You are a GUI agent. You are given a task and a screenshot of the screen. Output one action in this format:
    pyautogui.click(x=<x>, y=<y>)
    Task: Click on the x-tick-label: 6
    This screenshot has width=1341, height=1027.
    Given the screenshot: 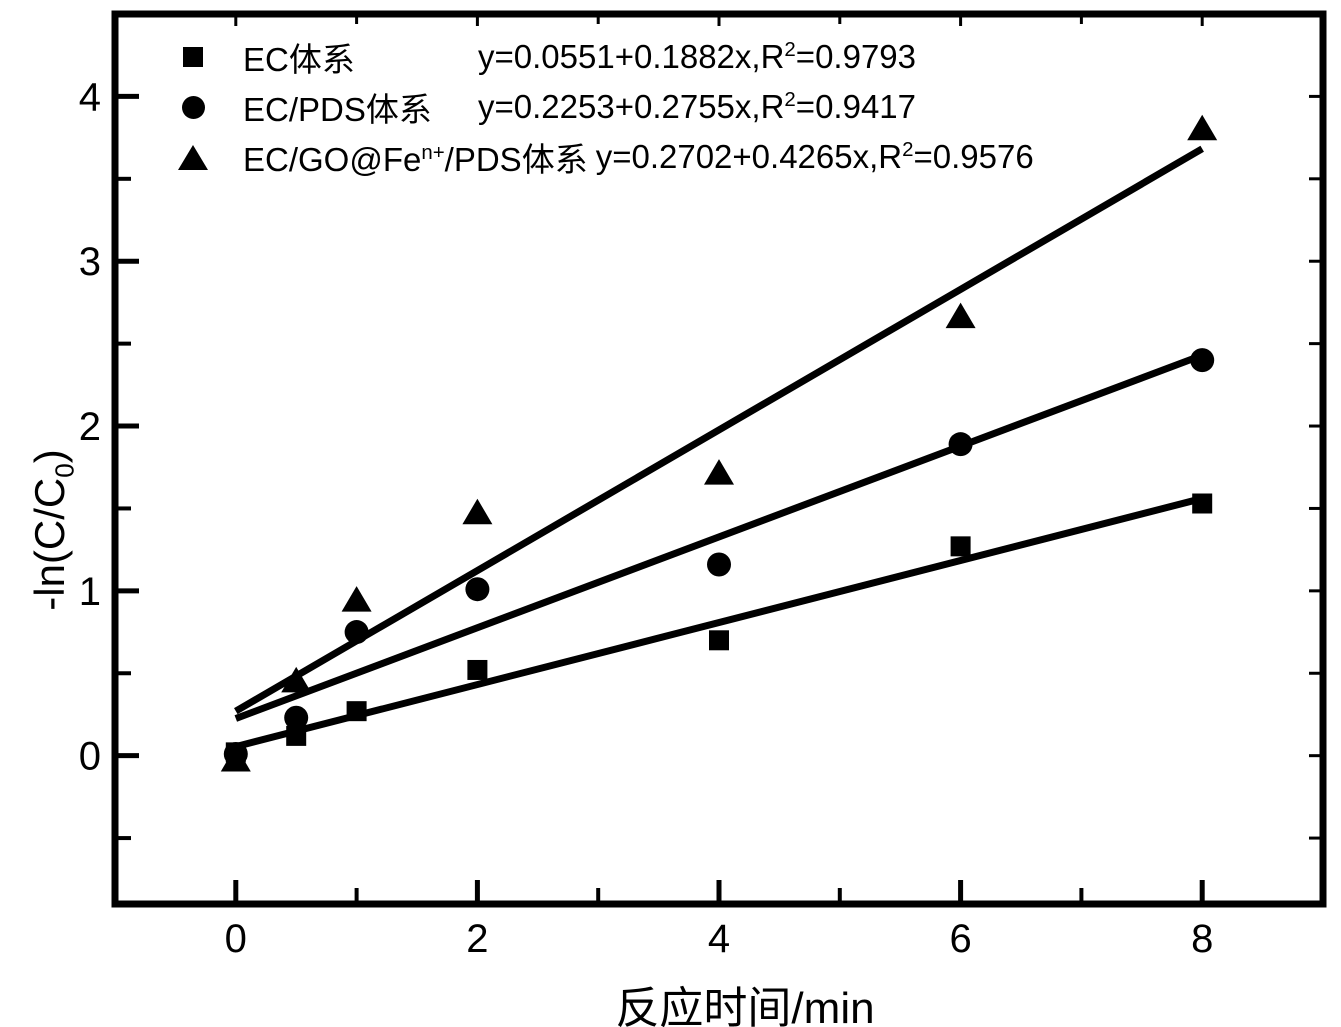 What is the action you would take?
    pyautogui.click(x=960, y=939)
    